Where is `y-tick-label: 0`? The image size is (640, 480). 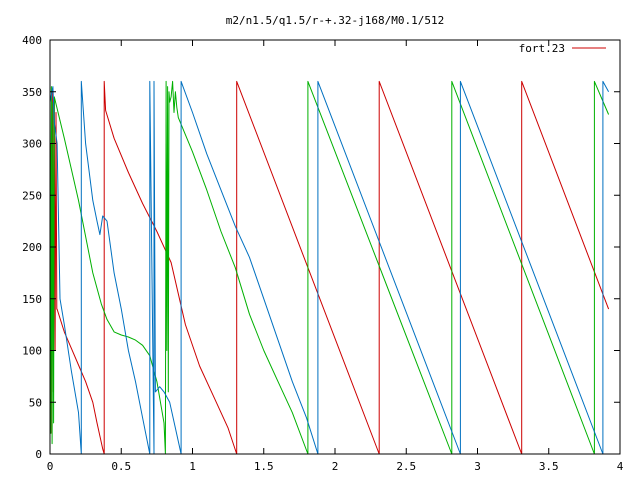 y-tick-label: 0 is located at coordinates (38, 454).